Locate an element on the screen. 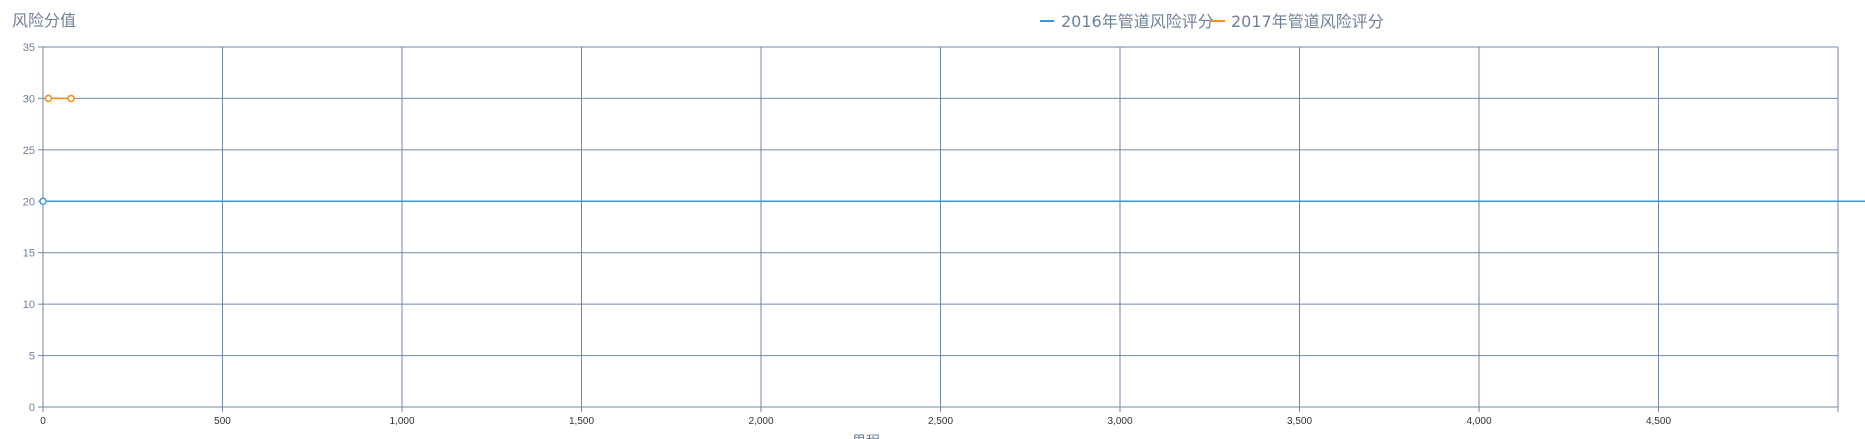  x-tick-label: 1,500 is located at coordinates (581, 421).